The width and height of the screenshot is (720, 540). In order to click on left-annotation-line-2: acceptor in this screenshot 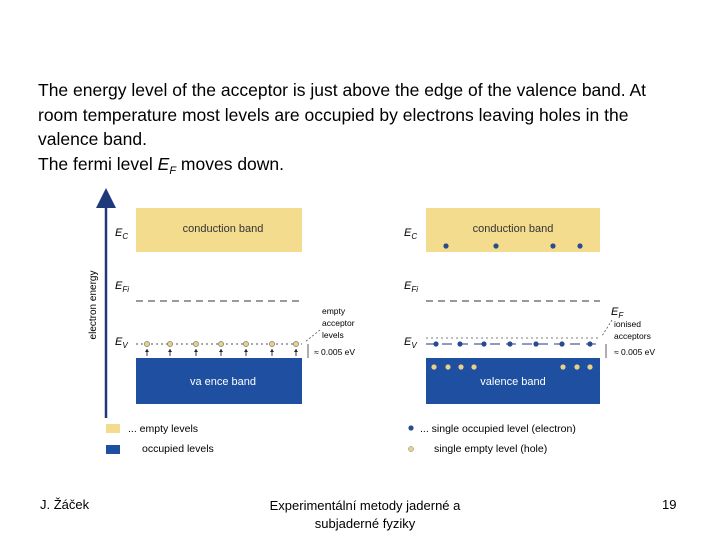, I will do `click(338, 323)`.